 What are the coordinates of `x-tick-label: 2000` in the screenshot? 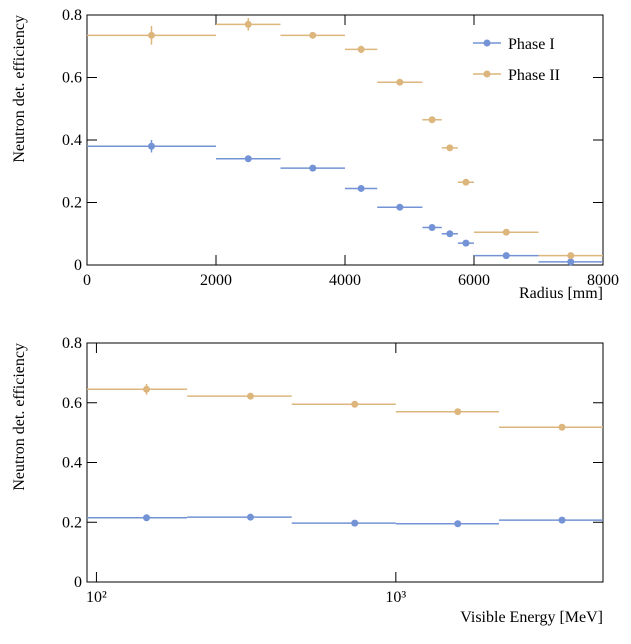 It's located at (216, 280).